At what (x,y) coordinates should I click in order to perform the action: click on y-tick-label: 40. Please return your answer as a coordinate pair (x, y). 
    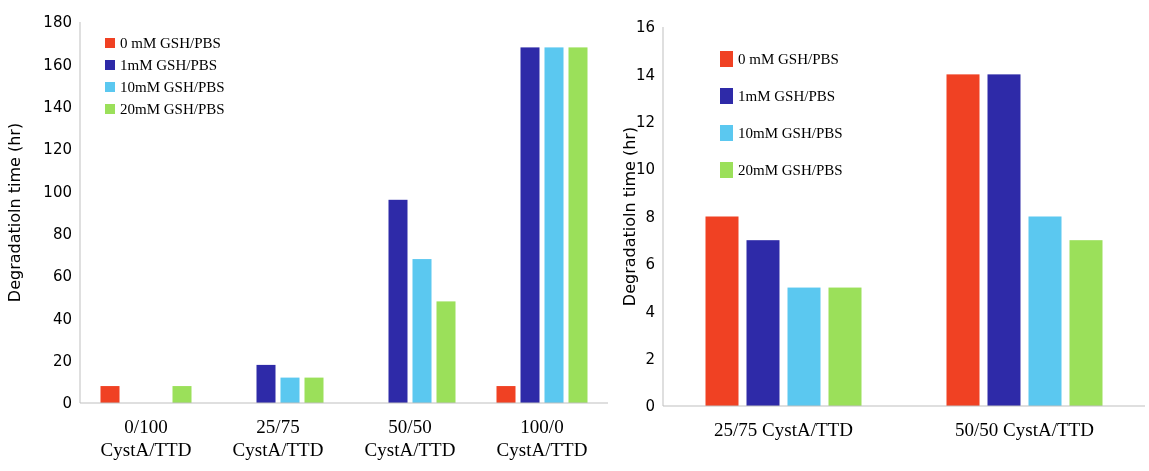
    Looking at the image, I should click on (62, 318).